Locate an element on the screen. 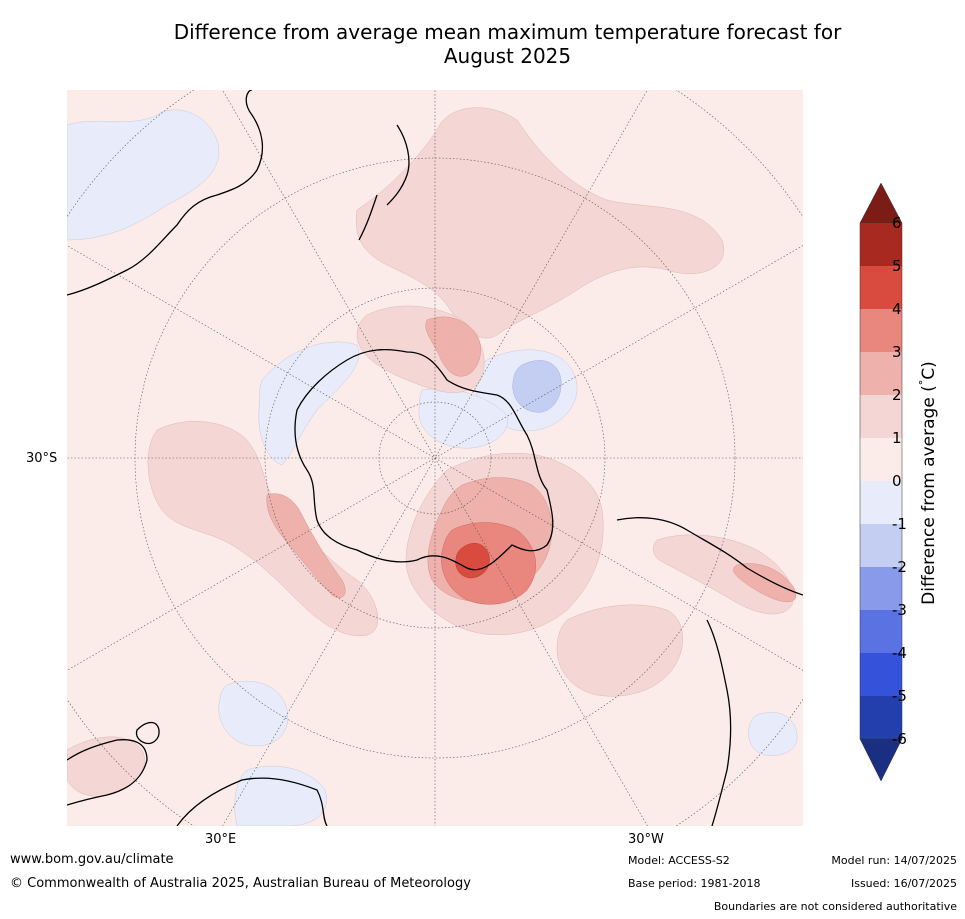 The width and height of the screenshot is (965, 919). colorbar-tick: 2 is located at coordinates (897, 395).